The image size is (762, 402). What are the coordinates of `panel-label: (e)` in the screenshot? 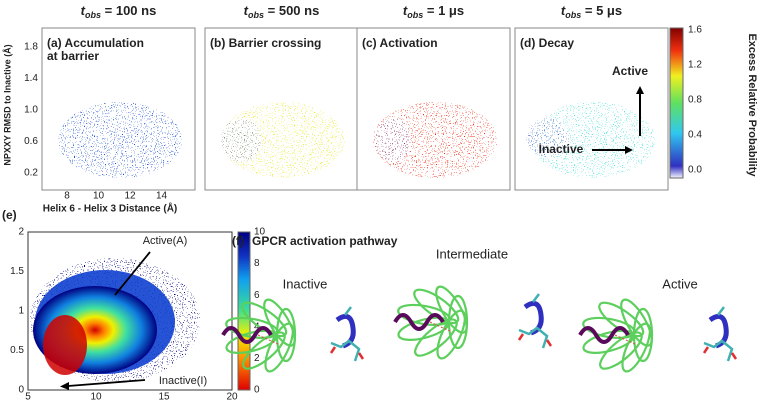 It's located at (9, 215).